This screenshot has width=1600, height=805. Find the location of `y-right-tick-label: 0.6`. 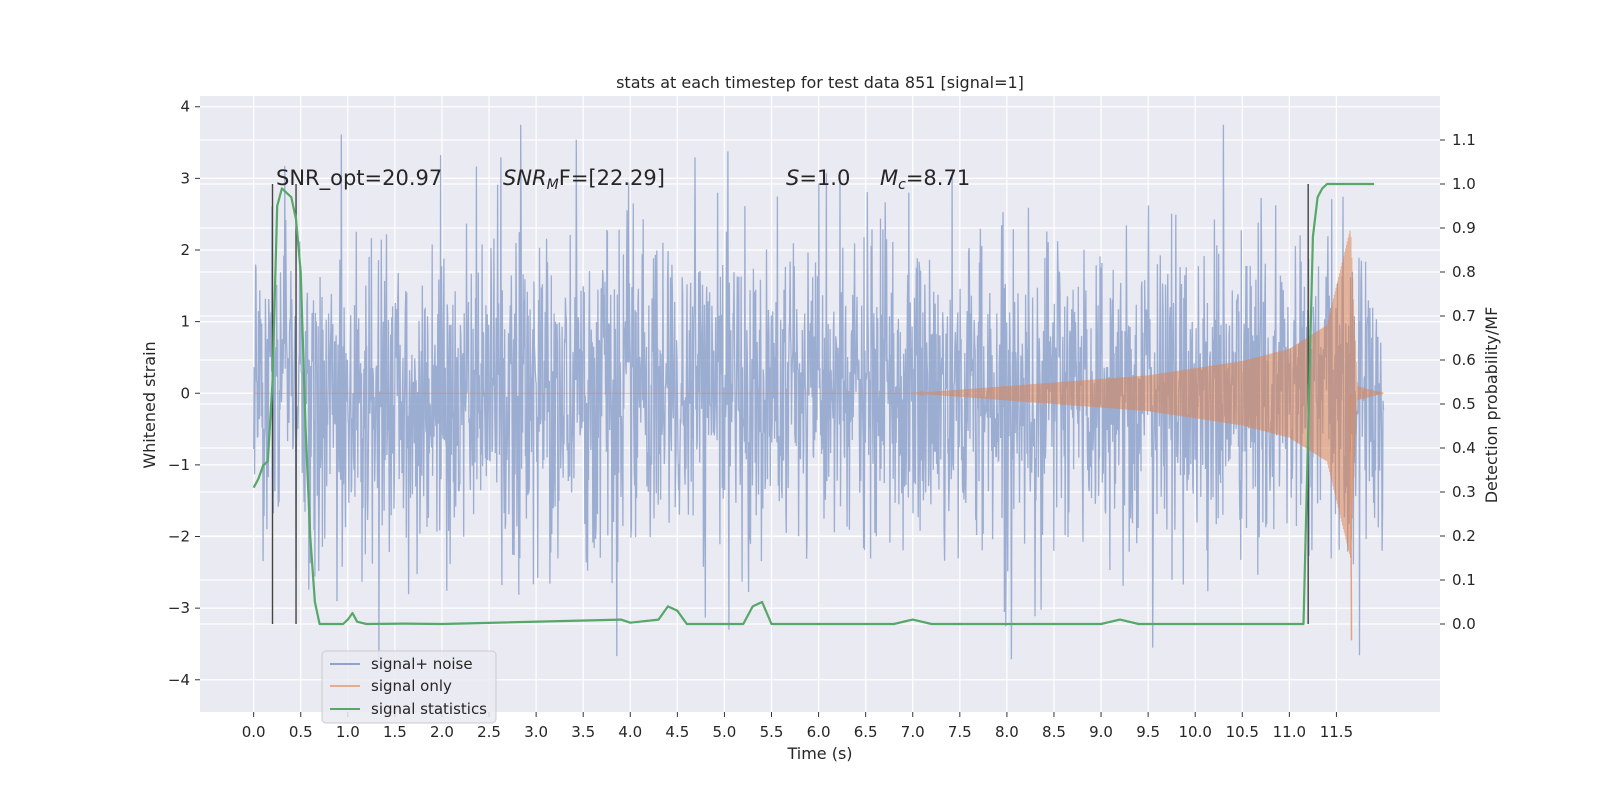

y-right-tick-label: 0.6 is located at coordinates (1464, 360).